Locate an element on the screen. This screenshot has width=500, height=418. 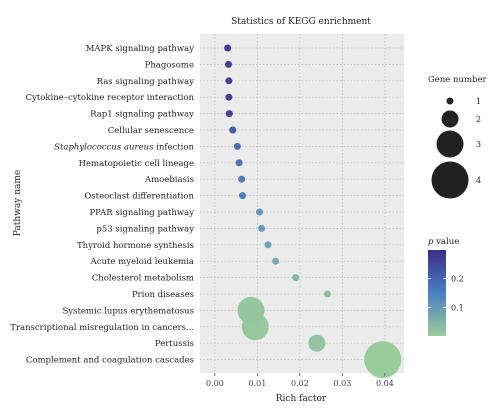
x-axis-title: Rich factor is located at coordinates (301, 399).